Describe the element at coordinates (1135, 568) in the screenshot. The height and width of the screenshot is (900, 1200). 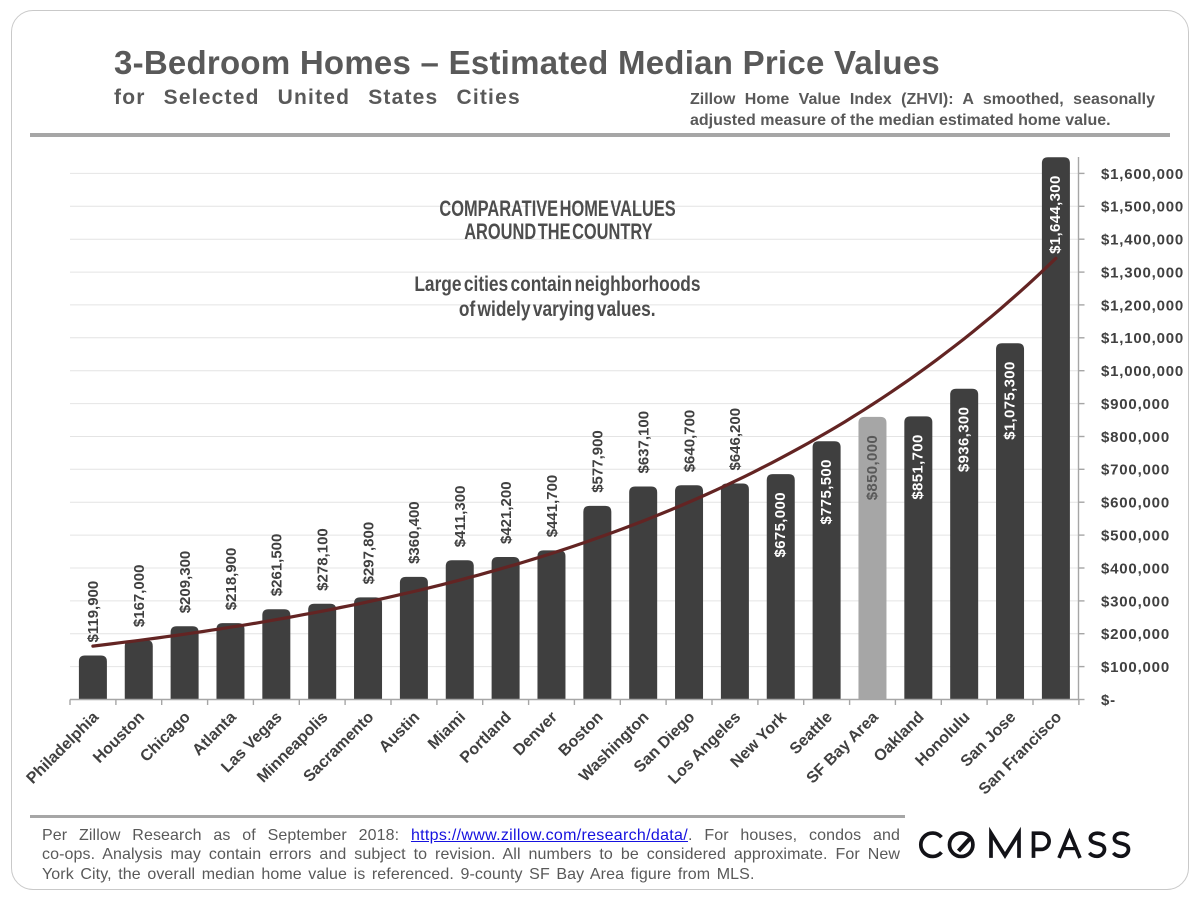
I see `svg-text: $400,000` at that location.